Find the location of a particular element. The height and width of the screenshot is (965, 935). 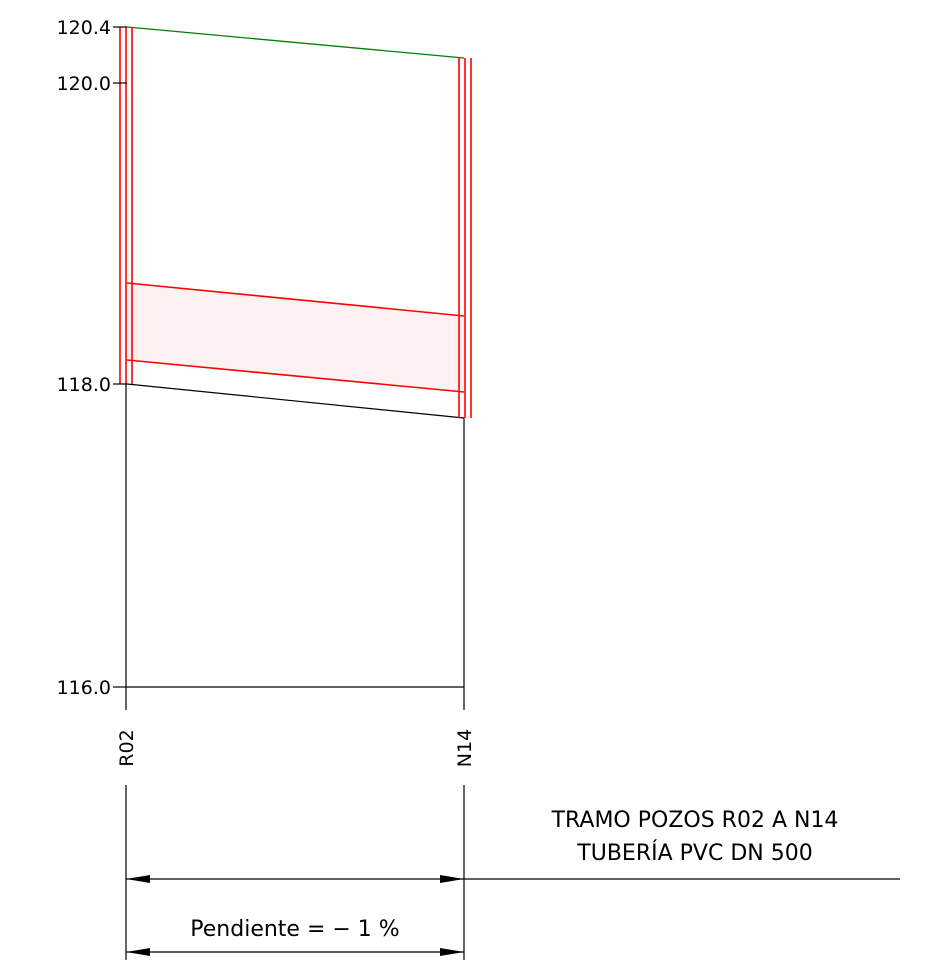

arrowhead-bottom-left is located at coordinates (138, 952).